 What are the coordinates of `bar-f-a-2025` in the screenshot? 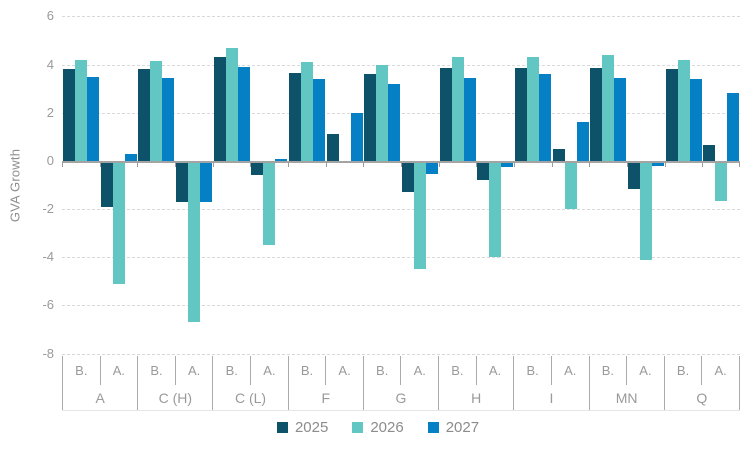 It's located at (332, 147).